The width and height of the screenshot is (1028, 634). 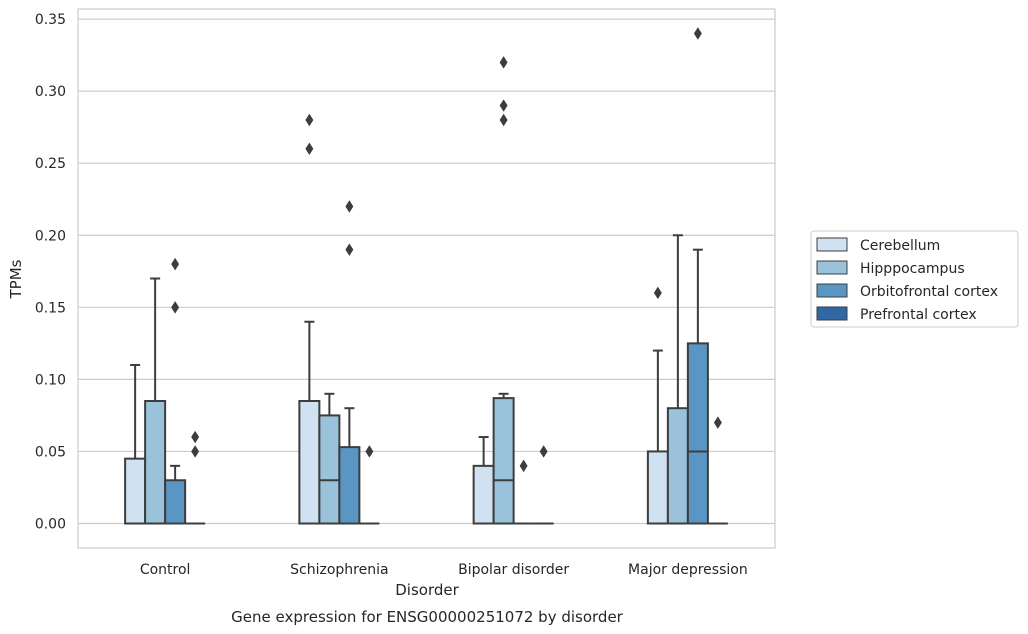 I want to click on y-tick-label: 0.05, so click(x=50, y=452).